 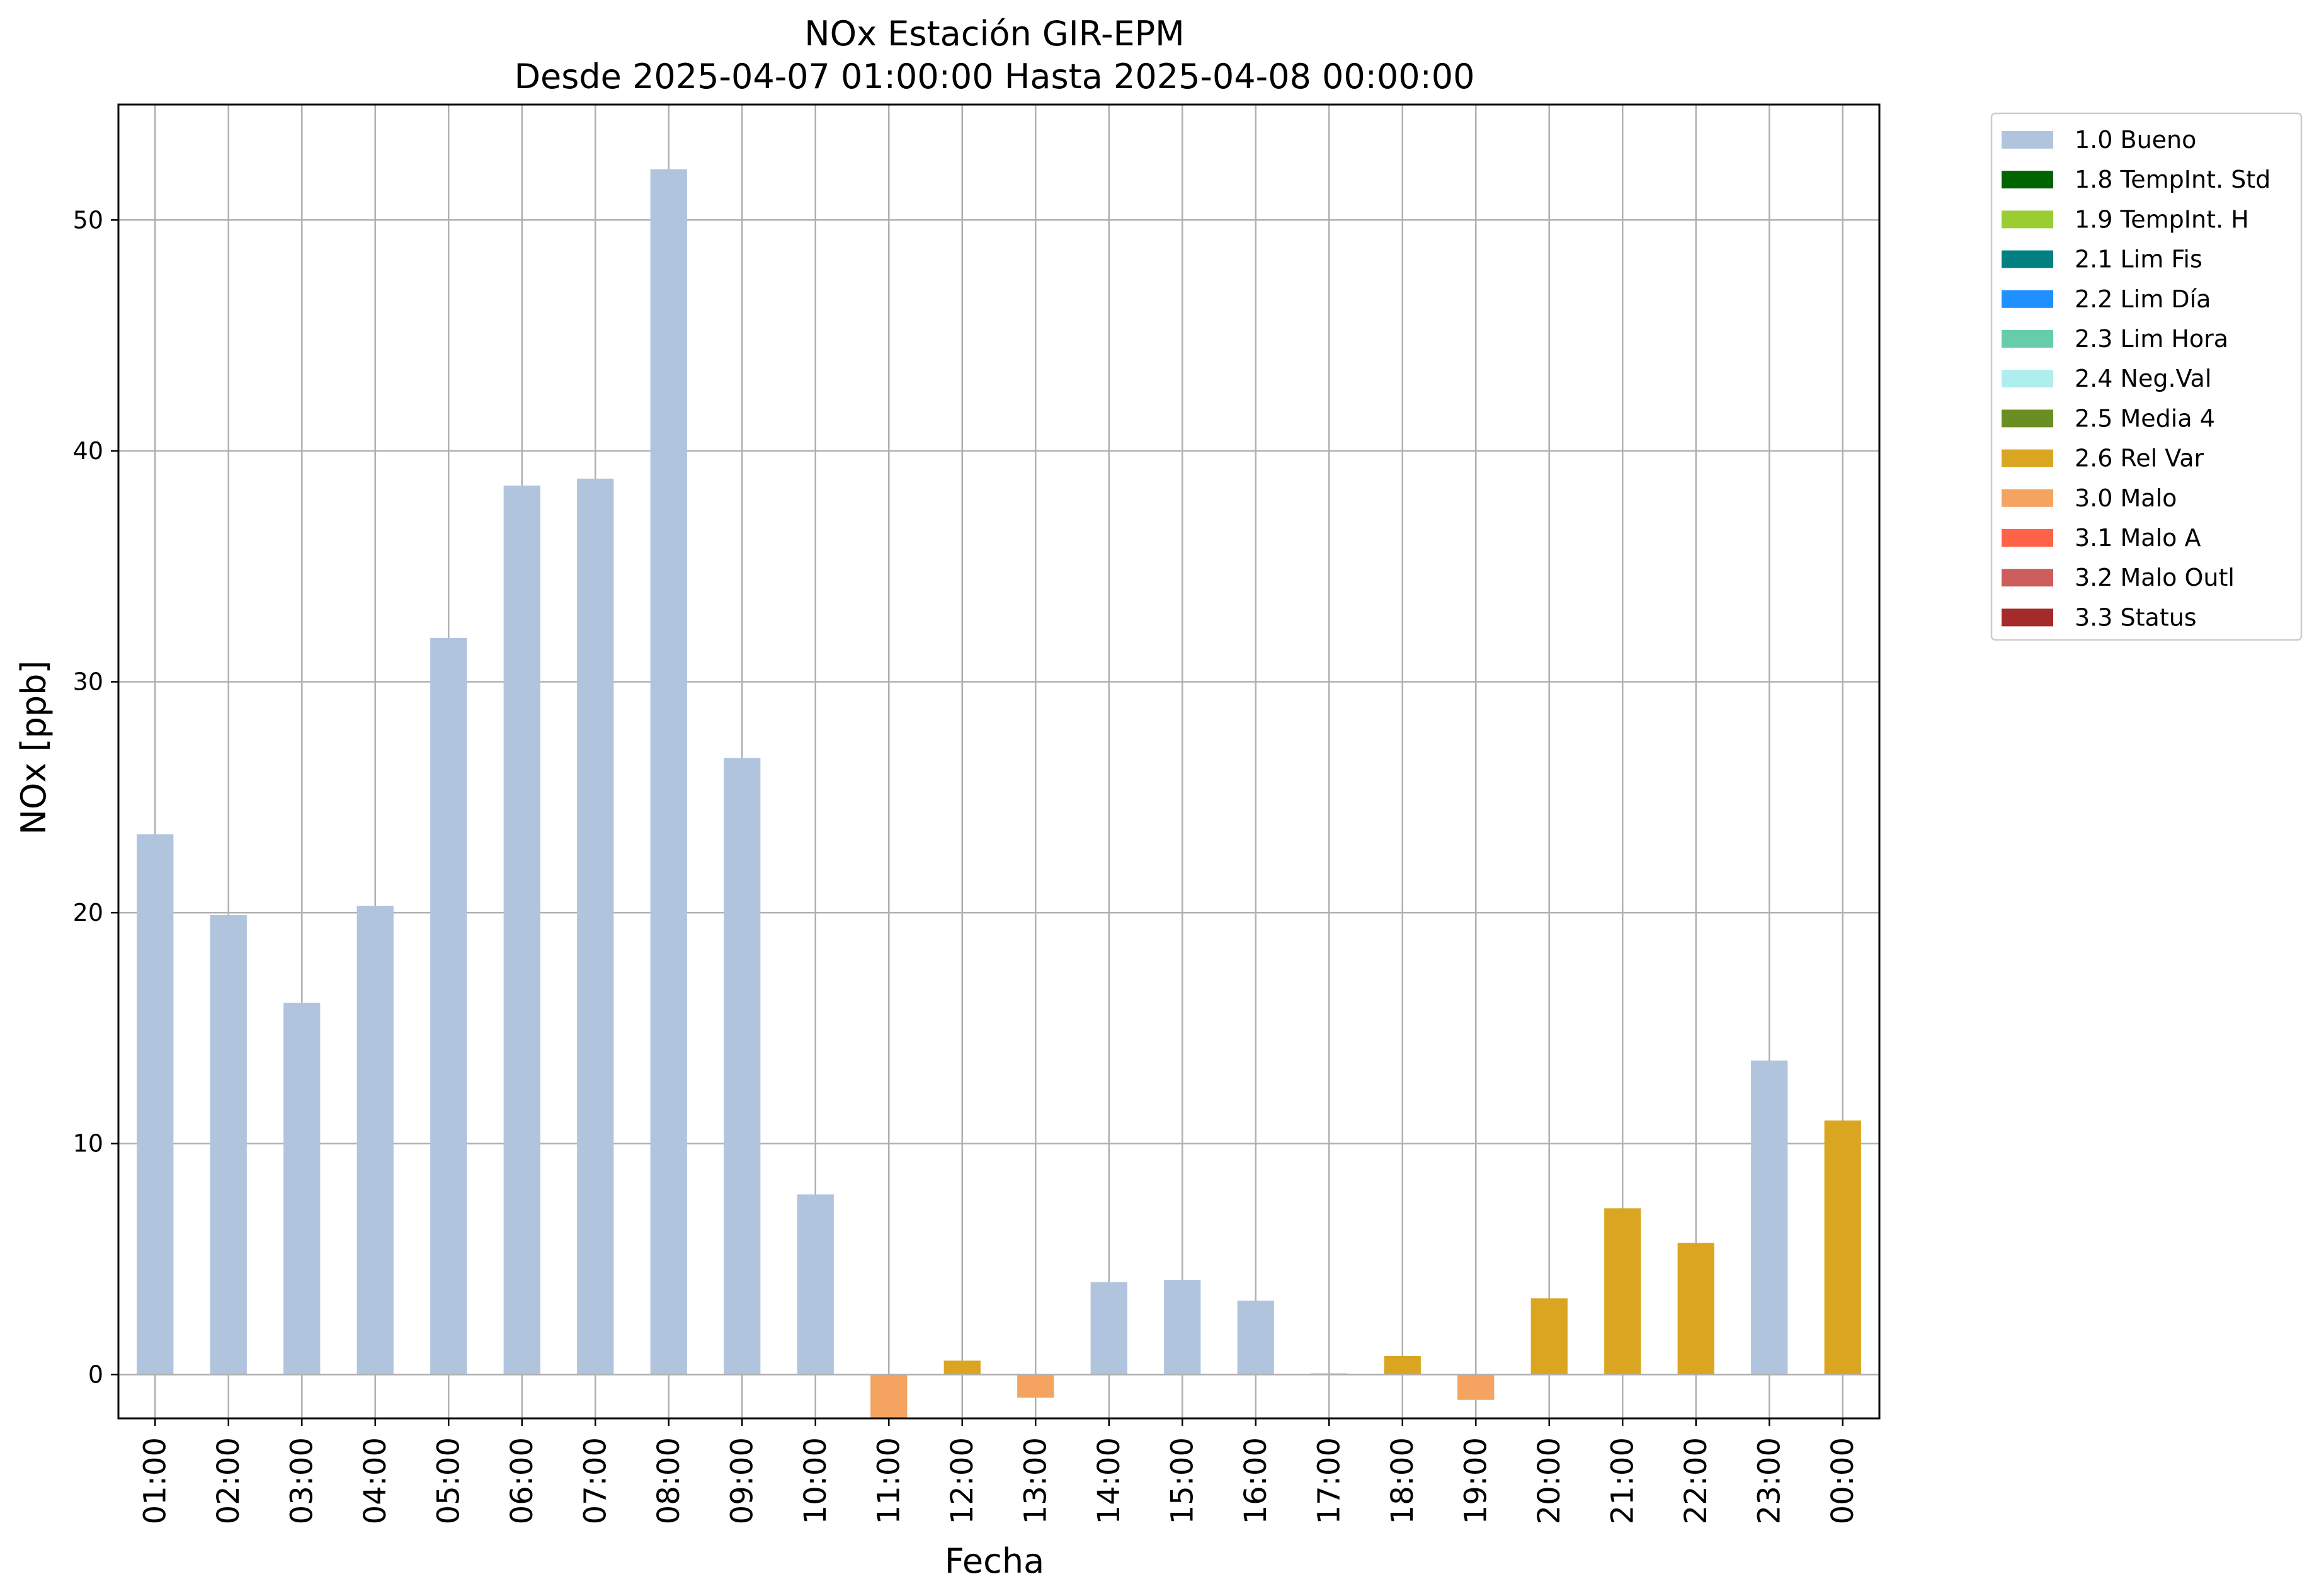 I want to click on x-tick-label: 08:00, so click(x=669, y=1480).